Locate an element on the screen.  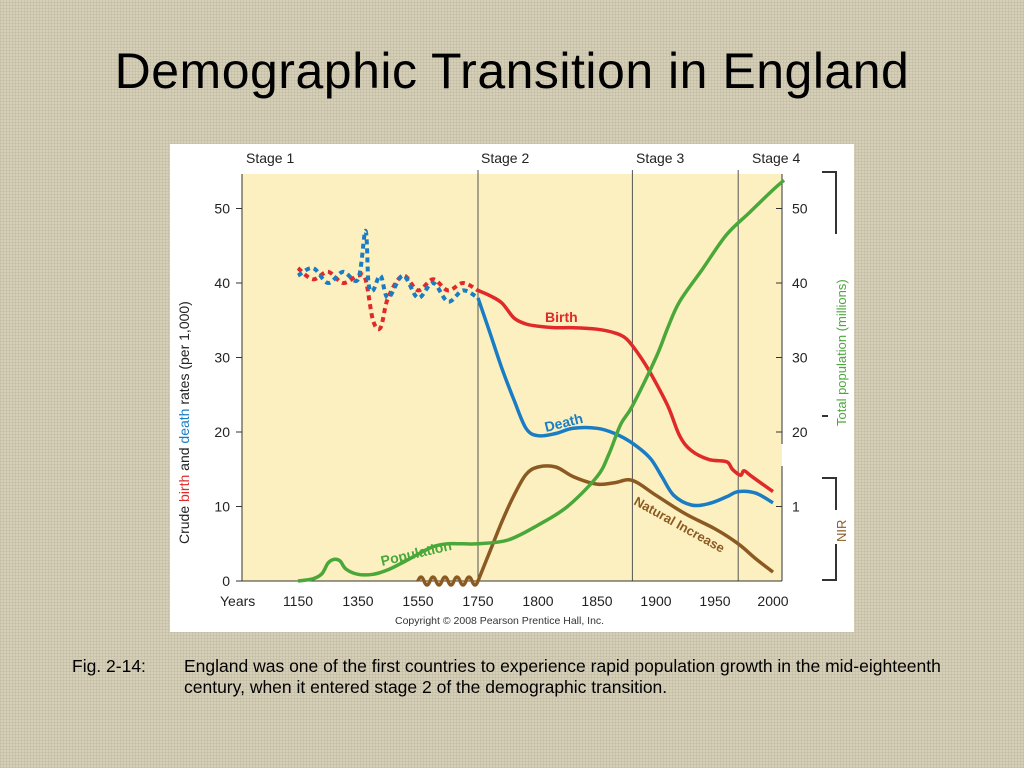
right-axis-title-population: Total population (millions) is located at coordinates (841, 352).